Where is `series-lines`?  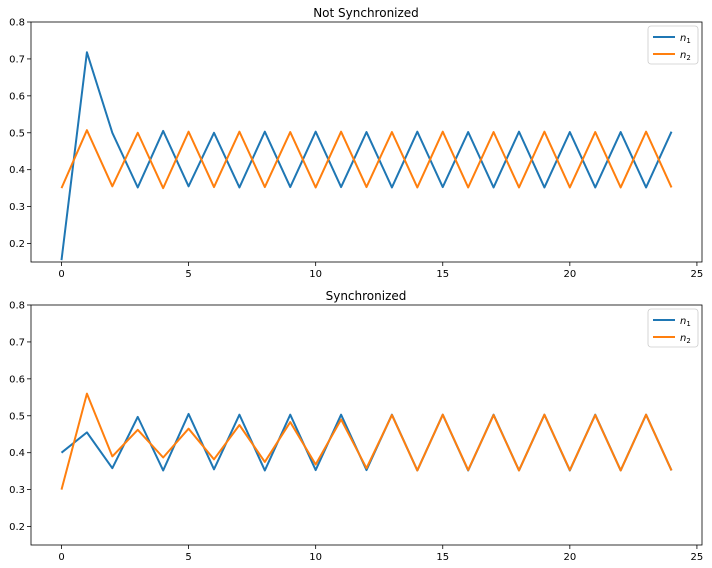
series-lines is located at coordinates (366, 441).